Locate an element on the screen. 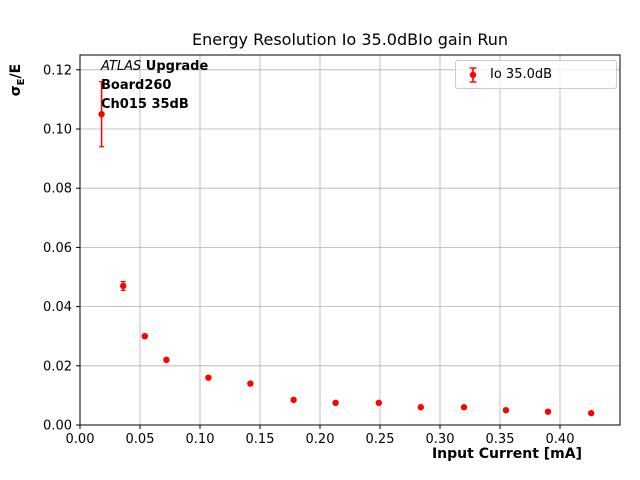  annotation-line-1: ATLAS Upgrade is located at coordinates (154, 66).